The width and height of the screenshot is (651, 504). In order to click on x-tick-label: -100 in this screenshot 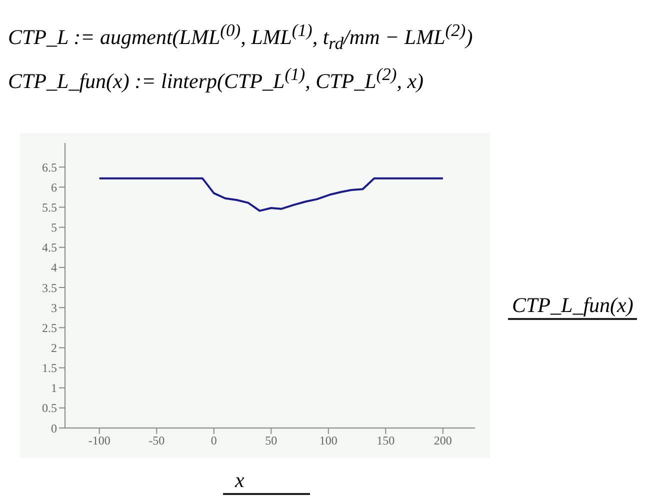, I will do `click(99, 441)`.